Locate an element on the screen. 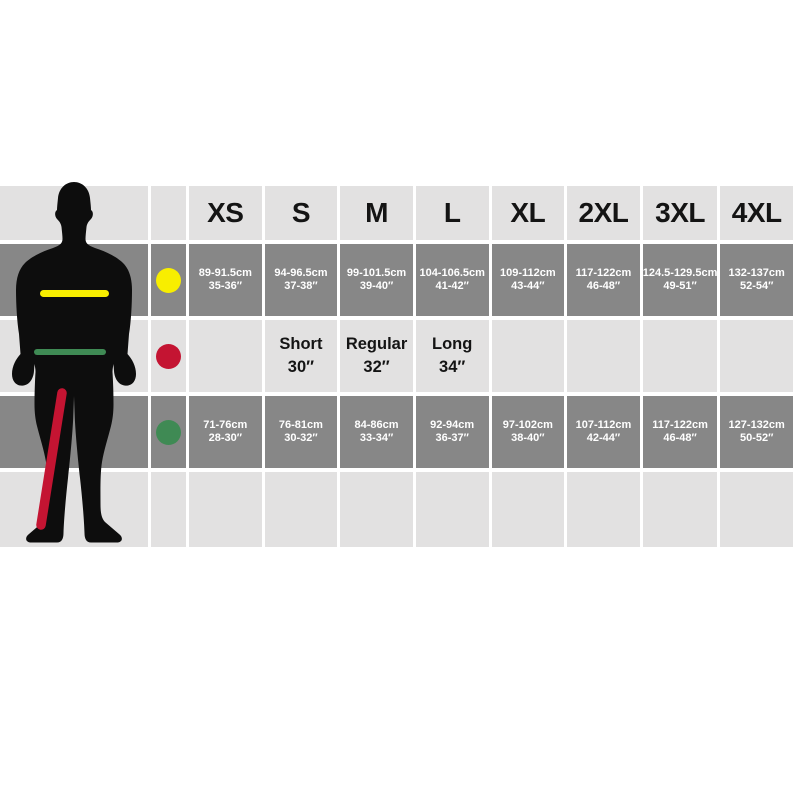  chest-l-in: 41-42″ is located at coordinates (452, 286).